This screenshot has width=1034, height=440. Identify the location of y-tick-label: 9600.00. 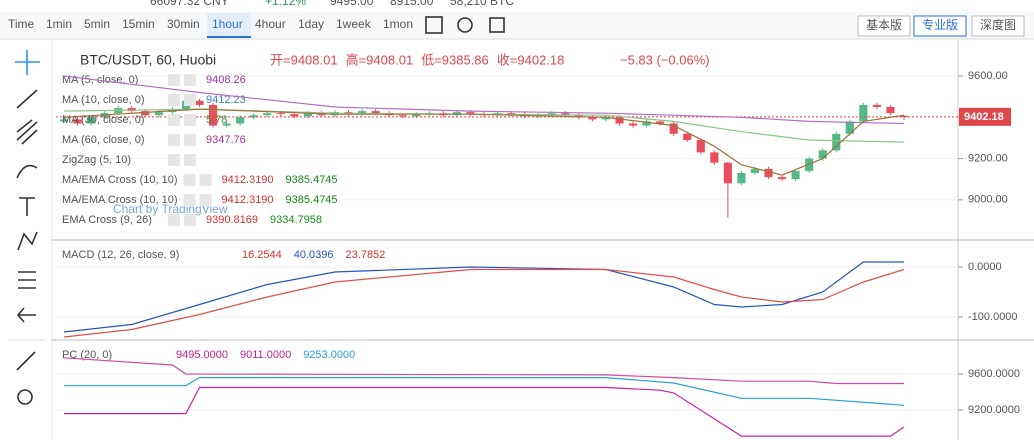
(988, 76).